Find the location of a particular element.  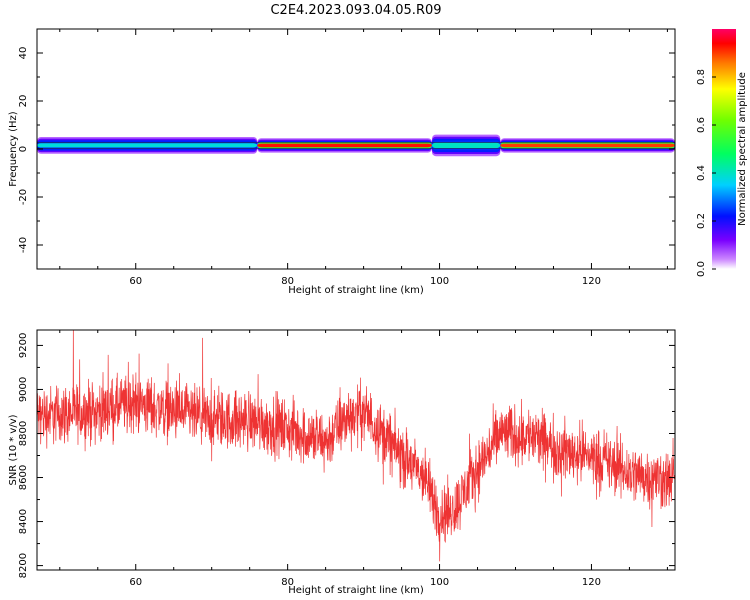

spectrogram-y-label: Frequency (Hz) is located at coordinates (13, 149).